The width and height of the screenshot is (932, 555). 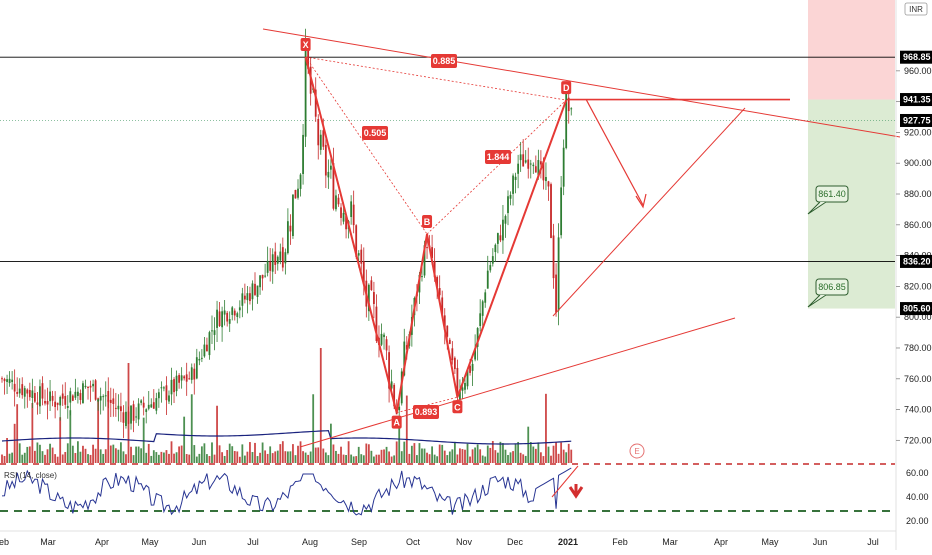 What do you see at coordinates (150, 542) in the screenshot?
I see `x-tick-label: May` at bounding box center [150, 542].